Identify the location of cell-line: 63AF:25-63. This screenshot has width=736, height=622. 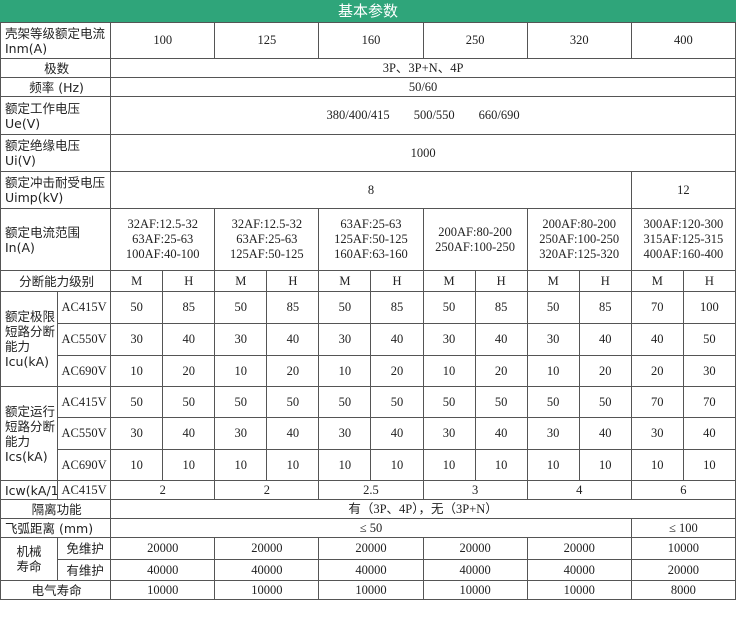
(163, 239).